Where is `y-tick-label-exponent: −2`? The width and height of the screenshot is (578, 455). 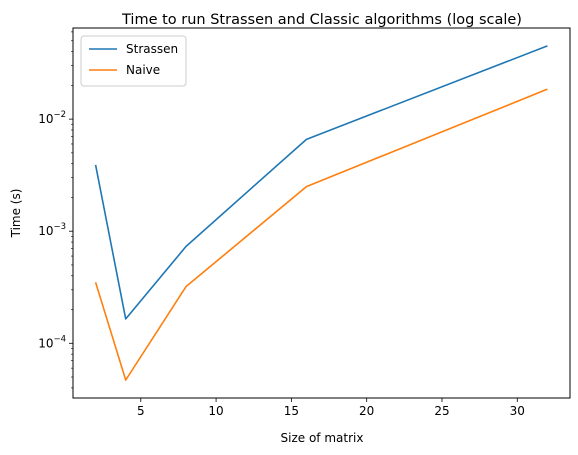
y-tick-label-exponent: −2 is located at coordinates (59, 115).